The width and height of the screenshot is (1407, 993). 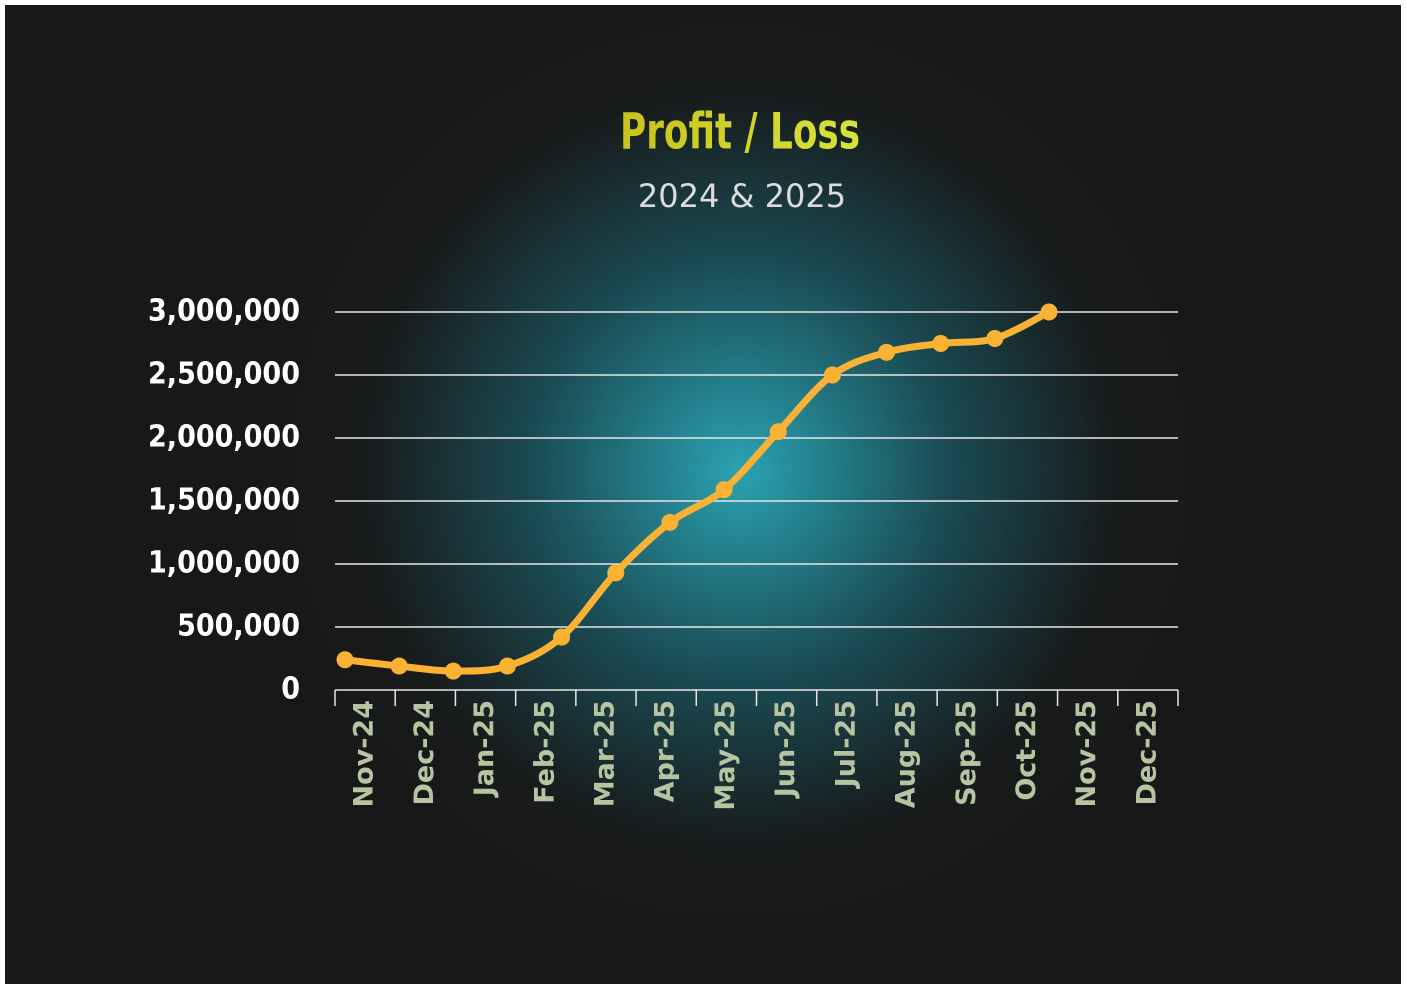 What do you see at coordinates (544, 752) in the screenshot?
I see `x-tick-label: Feb-25` at bounding box center [544, 752].